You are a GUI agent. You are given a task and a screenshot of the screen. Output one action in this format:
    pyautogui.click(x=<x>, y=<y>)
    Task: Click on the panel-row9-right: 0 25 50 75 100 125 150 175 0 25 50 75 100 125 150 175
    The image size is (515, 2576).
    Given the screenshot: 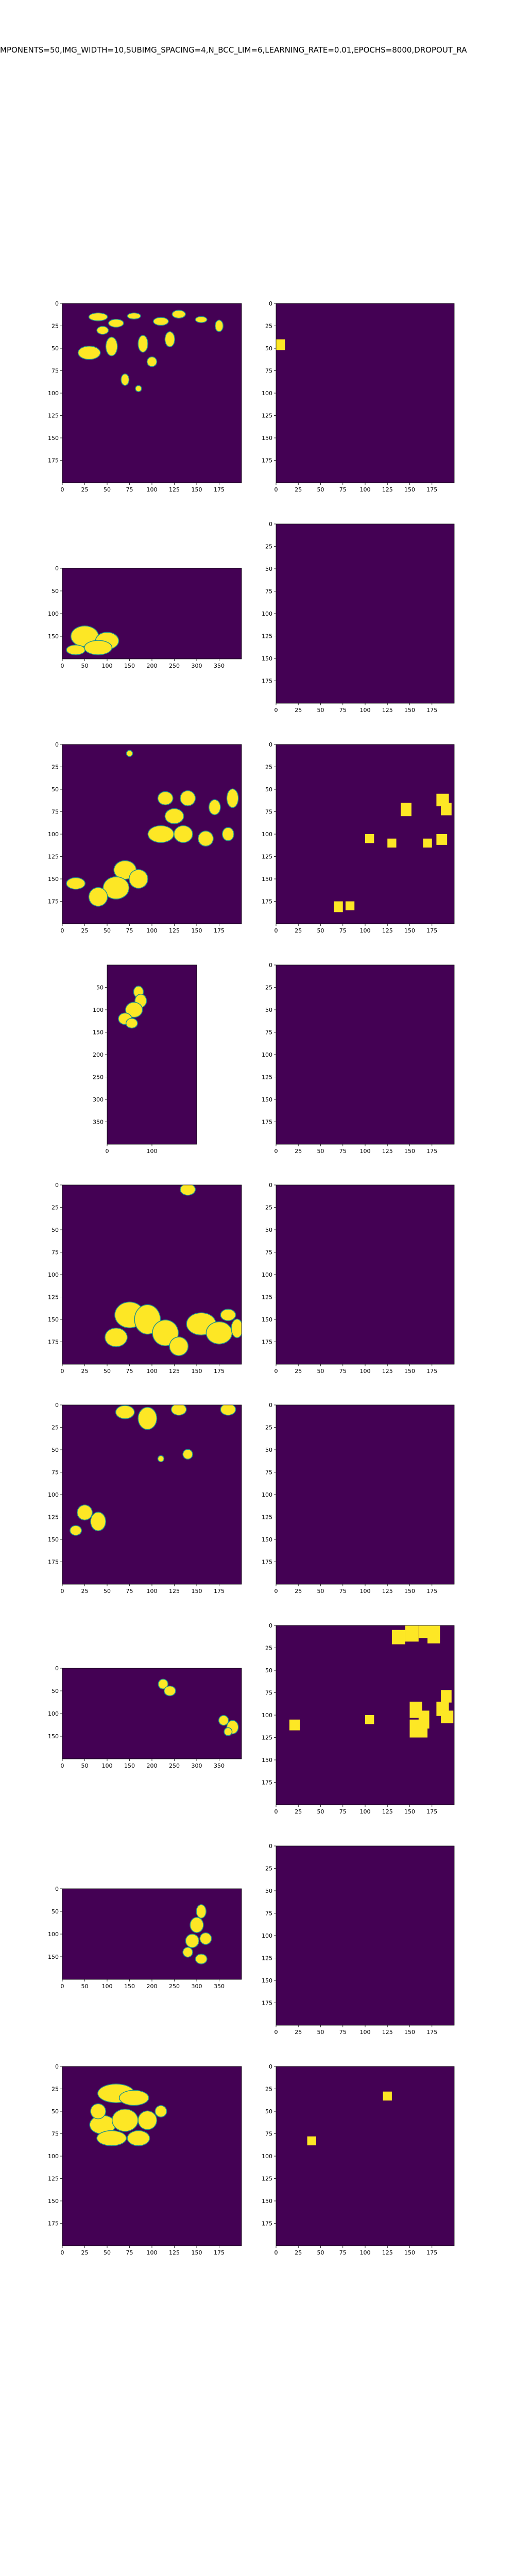 What is the action you would take?
    pyautogui.click(x=358, y=2159)
    